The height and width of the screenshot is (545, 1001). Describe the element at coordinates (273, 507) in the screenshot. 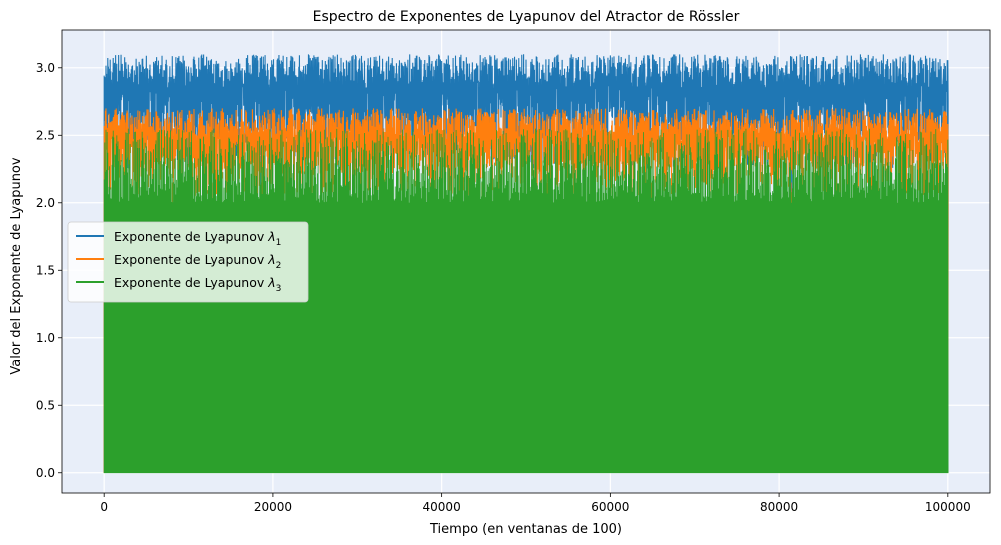

I see `x-tick-label: 20000` at that location.